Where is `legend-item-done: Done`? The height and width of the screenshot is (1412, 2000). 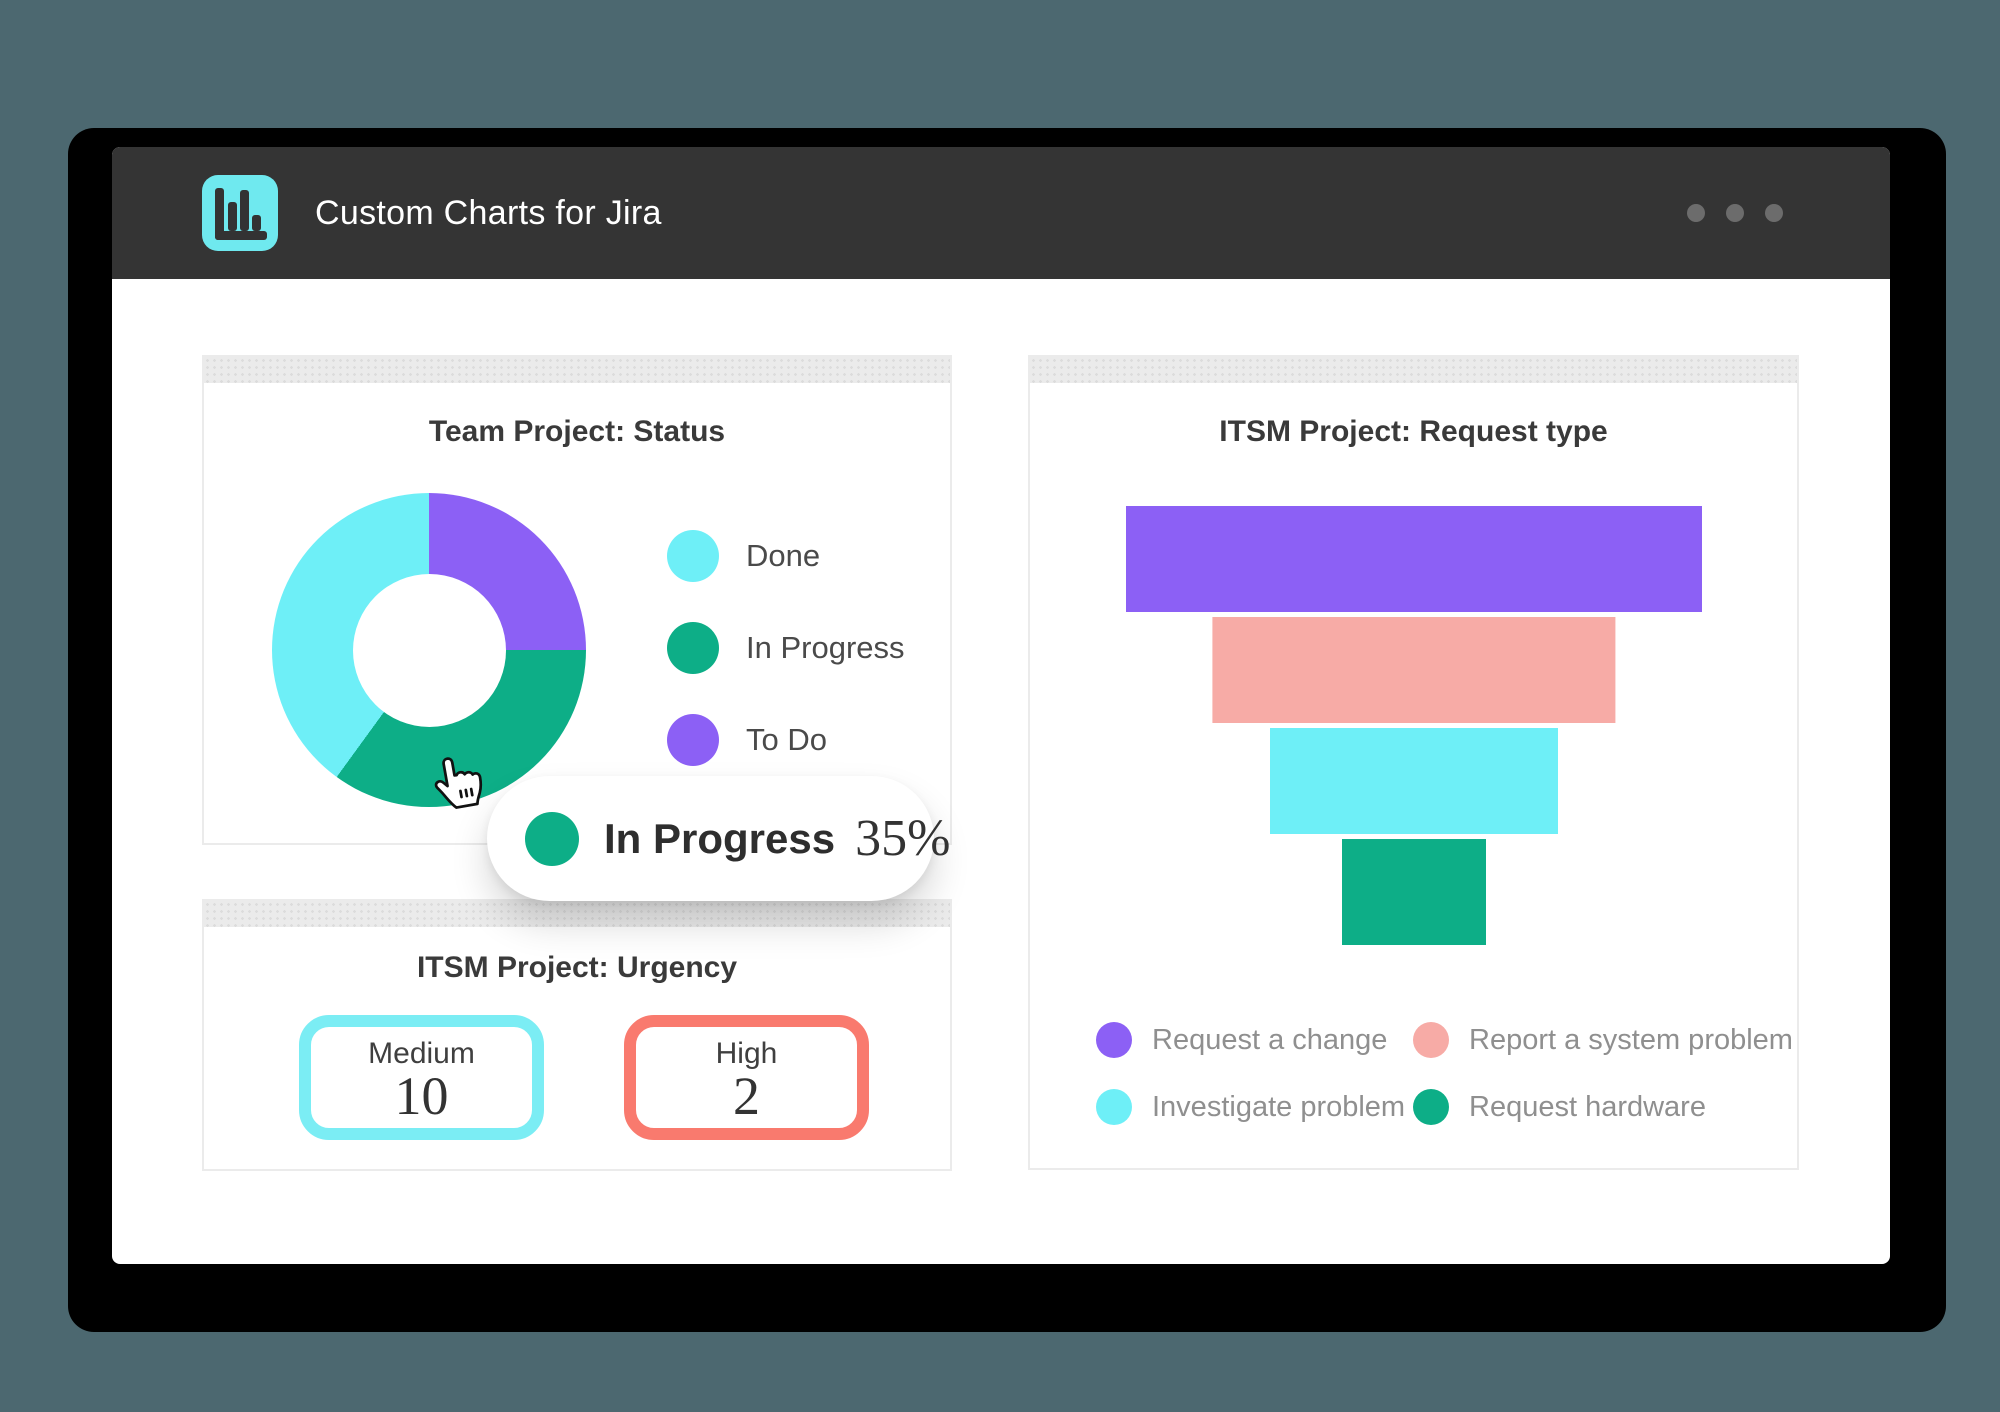
legend-item-done: Done is located at coordinates (786, 556).